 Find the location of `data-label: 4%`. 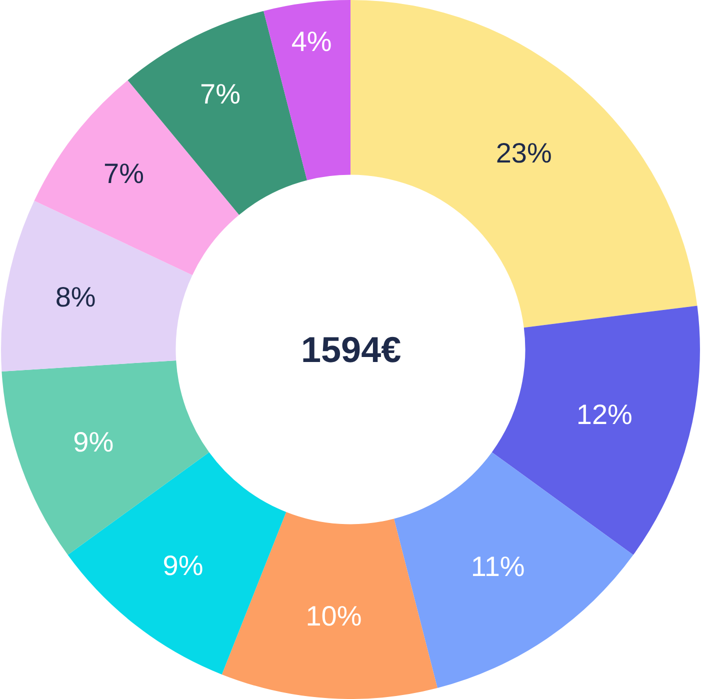

data-label: 4% is located at coordinates (311, 41).